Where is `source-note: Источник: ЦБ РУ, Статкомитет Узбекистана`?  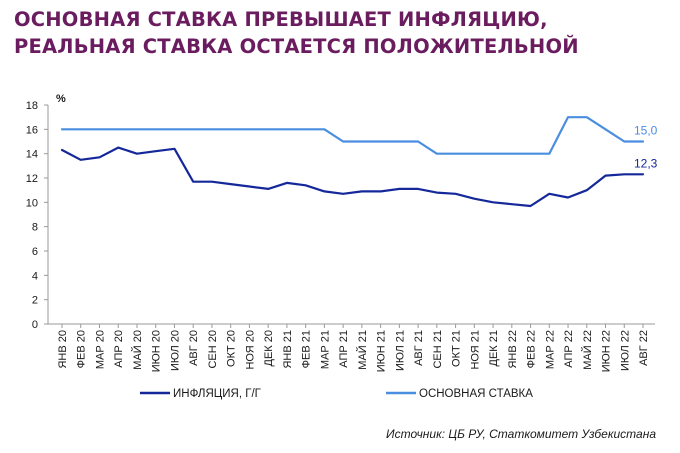 source-note: Источник: ЦБ РУ, Статкомитет Узбекистана is located at coordinates (521, 434).